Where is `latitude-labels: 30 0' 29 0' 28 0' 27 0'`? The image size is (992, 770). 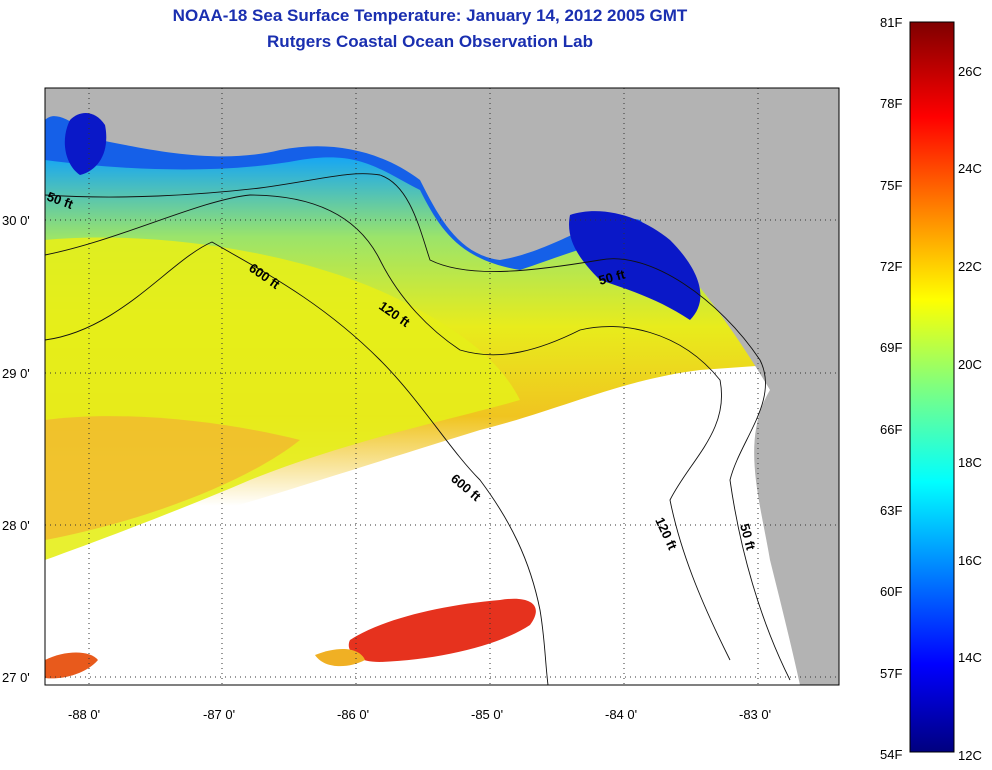
latitude-labels: 30 0' 29 0' 28 0' 27 0' is located at coordinates (16, 449).